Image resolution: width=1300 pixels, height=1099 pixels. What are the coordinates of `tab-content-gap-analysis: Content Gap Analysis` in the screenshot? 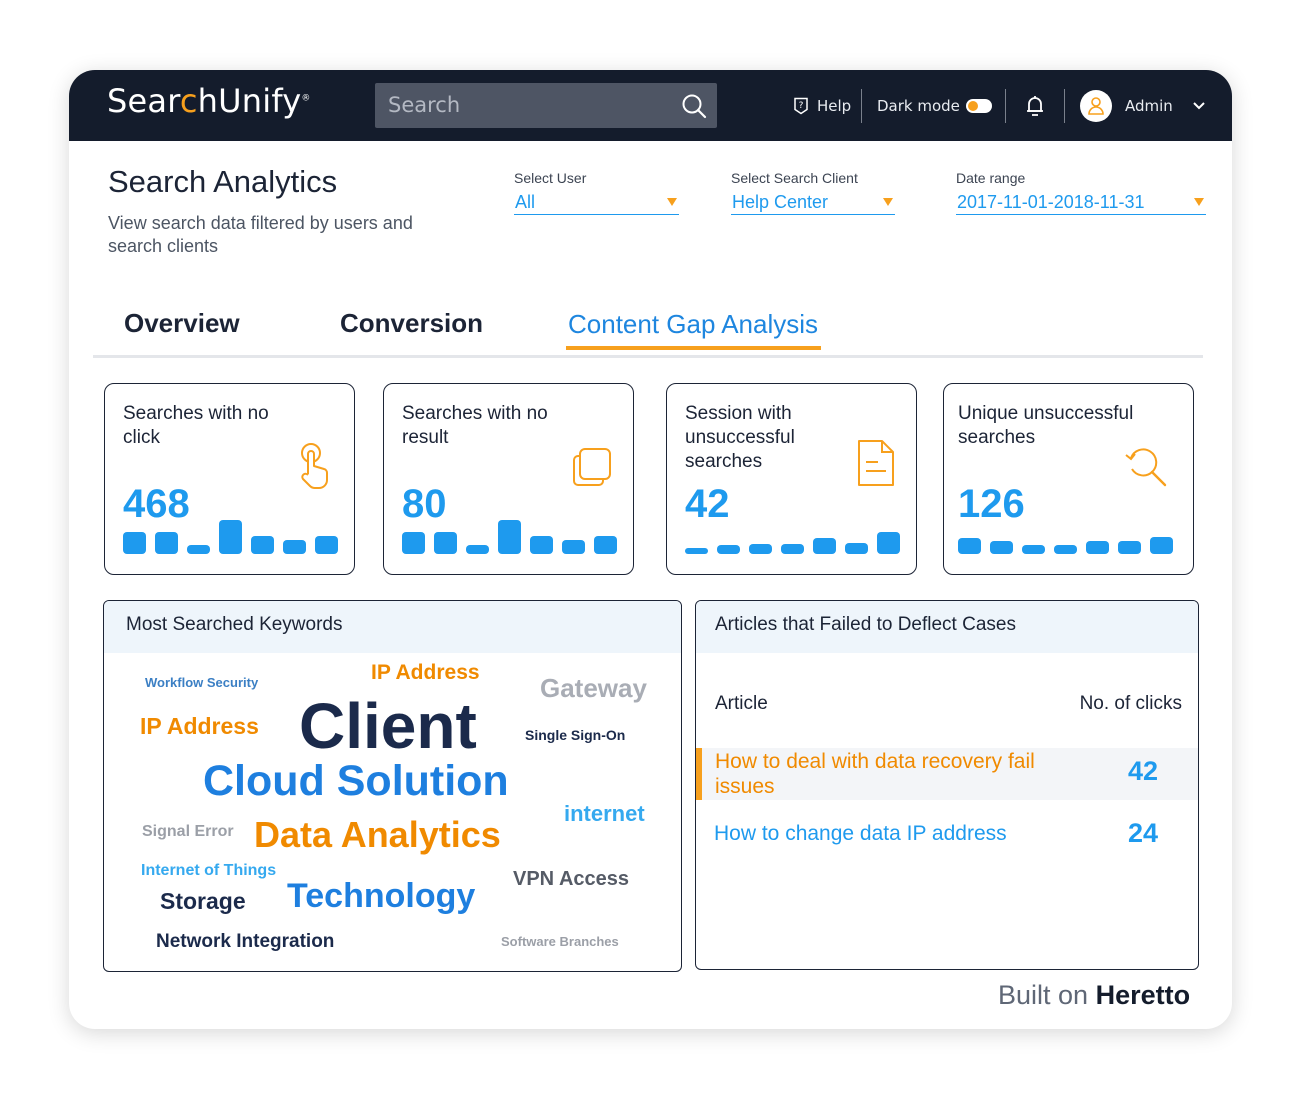 It's located at (694, 329).